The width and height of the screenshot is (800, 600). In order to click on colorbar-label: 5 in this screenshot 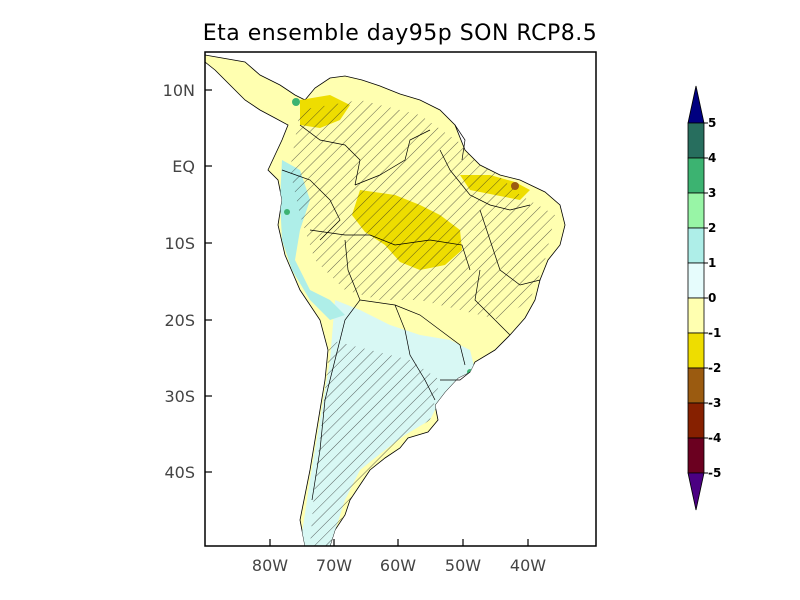, I will do `click(712, 123)`.